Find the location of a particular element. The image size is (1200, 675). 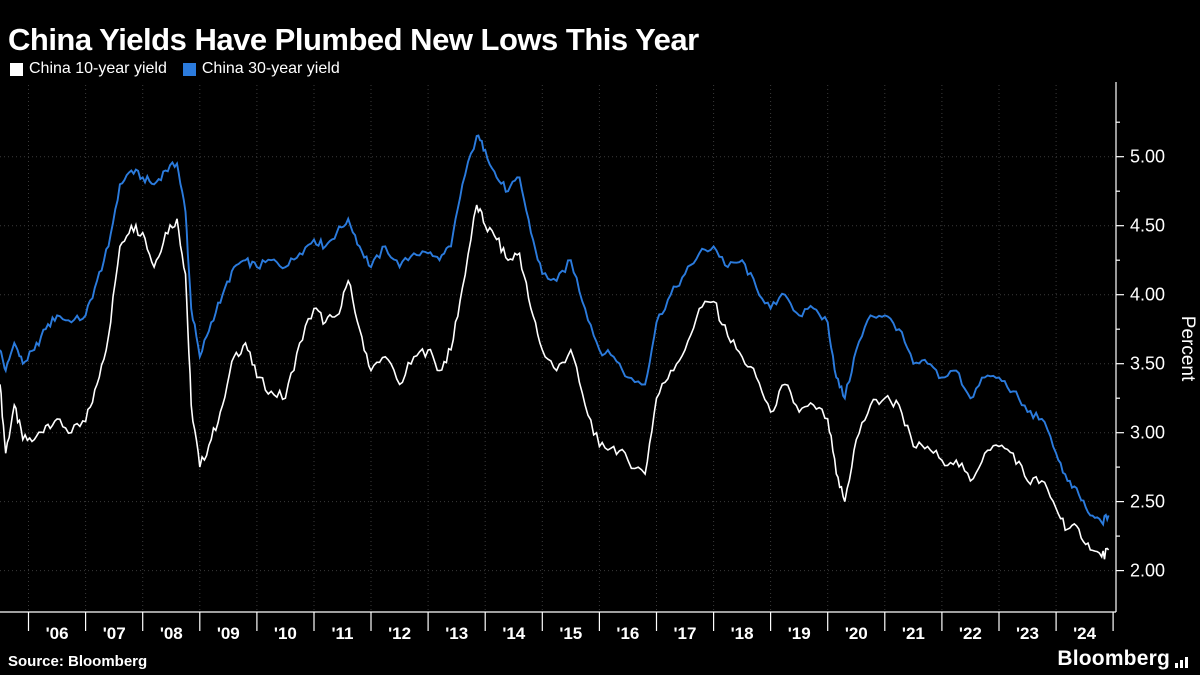

x-tick-label: '20 is located at coordinates (856, 633).